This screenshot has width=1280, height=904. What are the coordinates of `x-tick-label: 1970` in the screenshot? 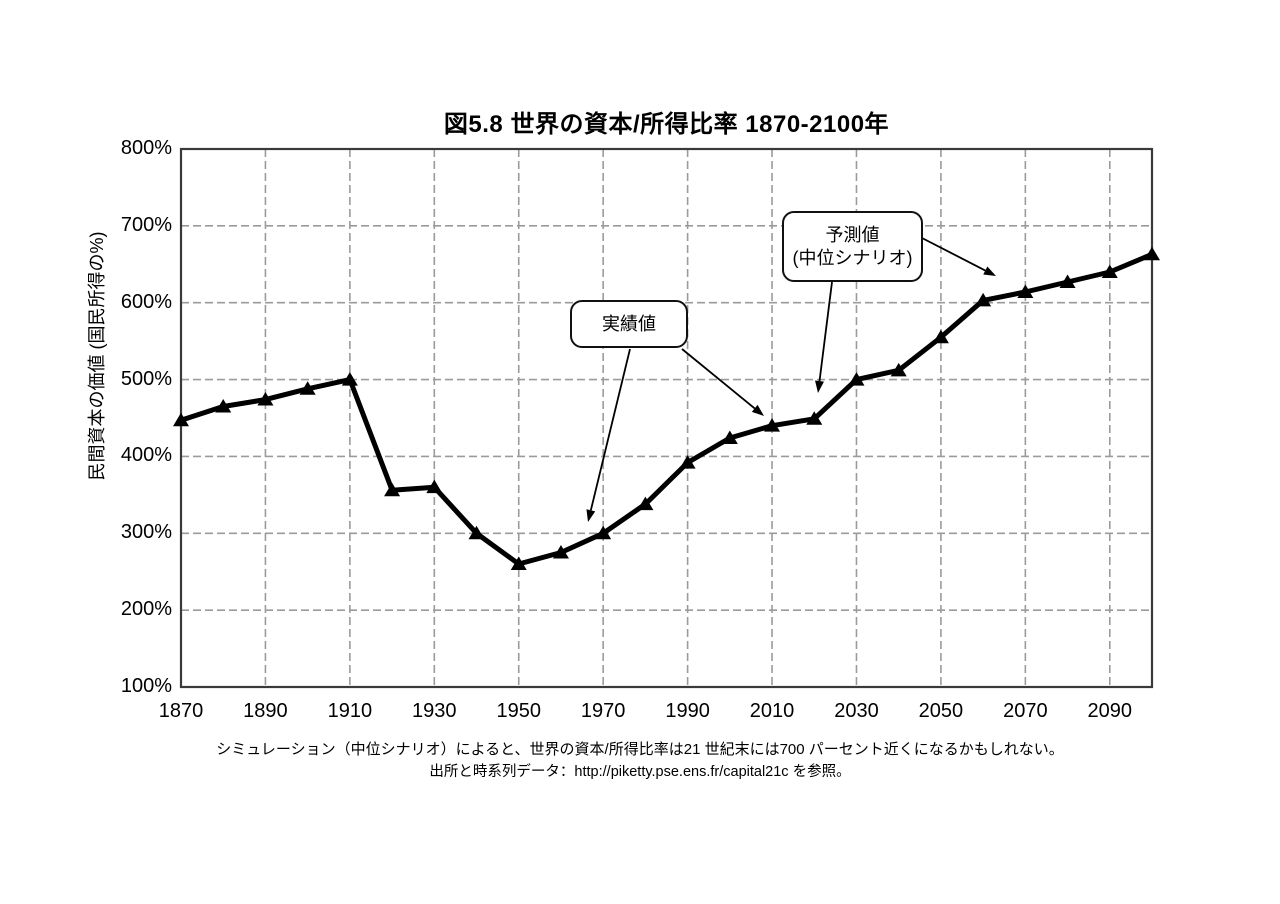 It's located at (603, 711).